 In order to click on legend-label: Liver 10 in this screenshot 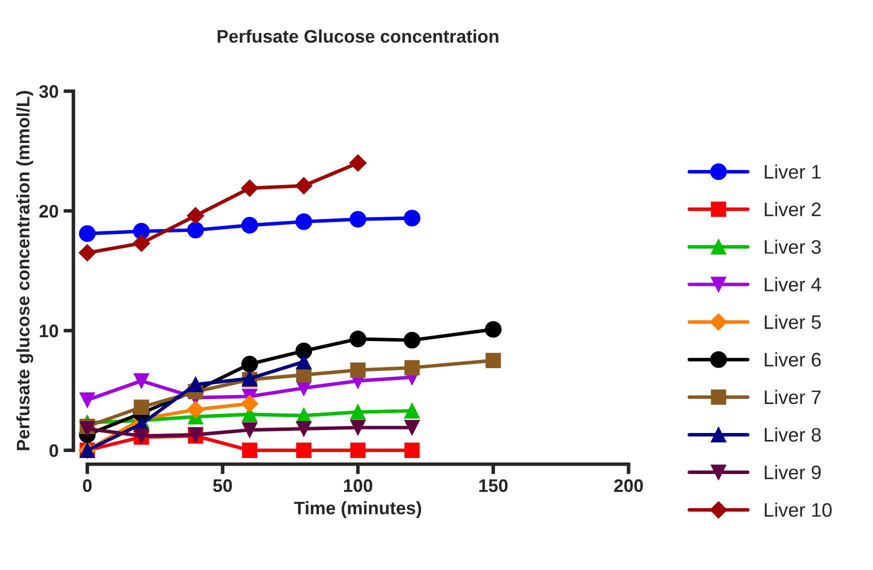, I will do `click(798, 509)`.